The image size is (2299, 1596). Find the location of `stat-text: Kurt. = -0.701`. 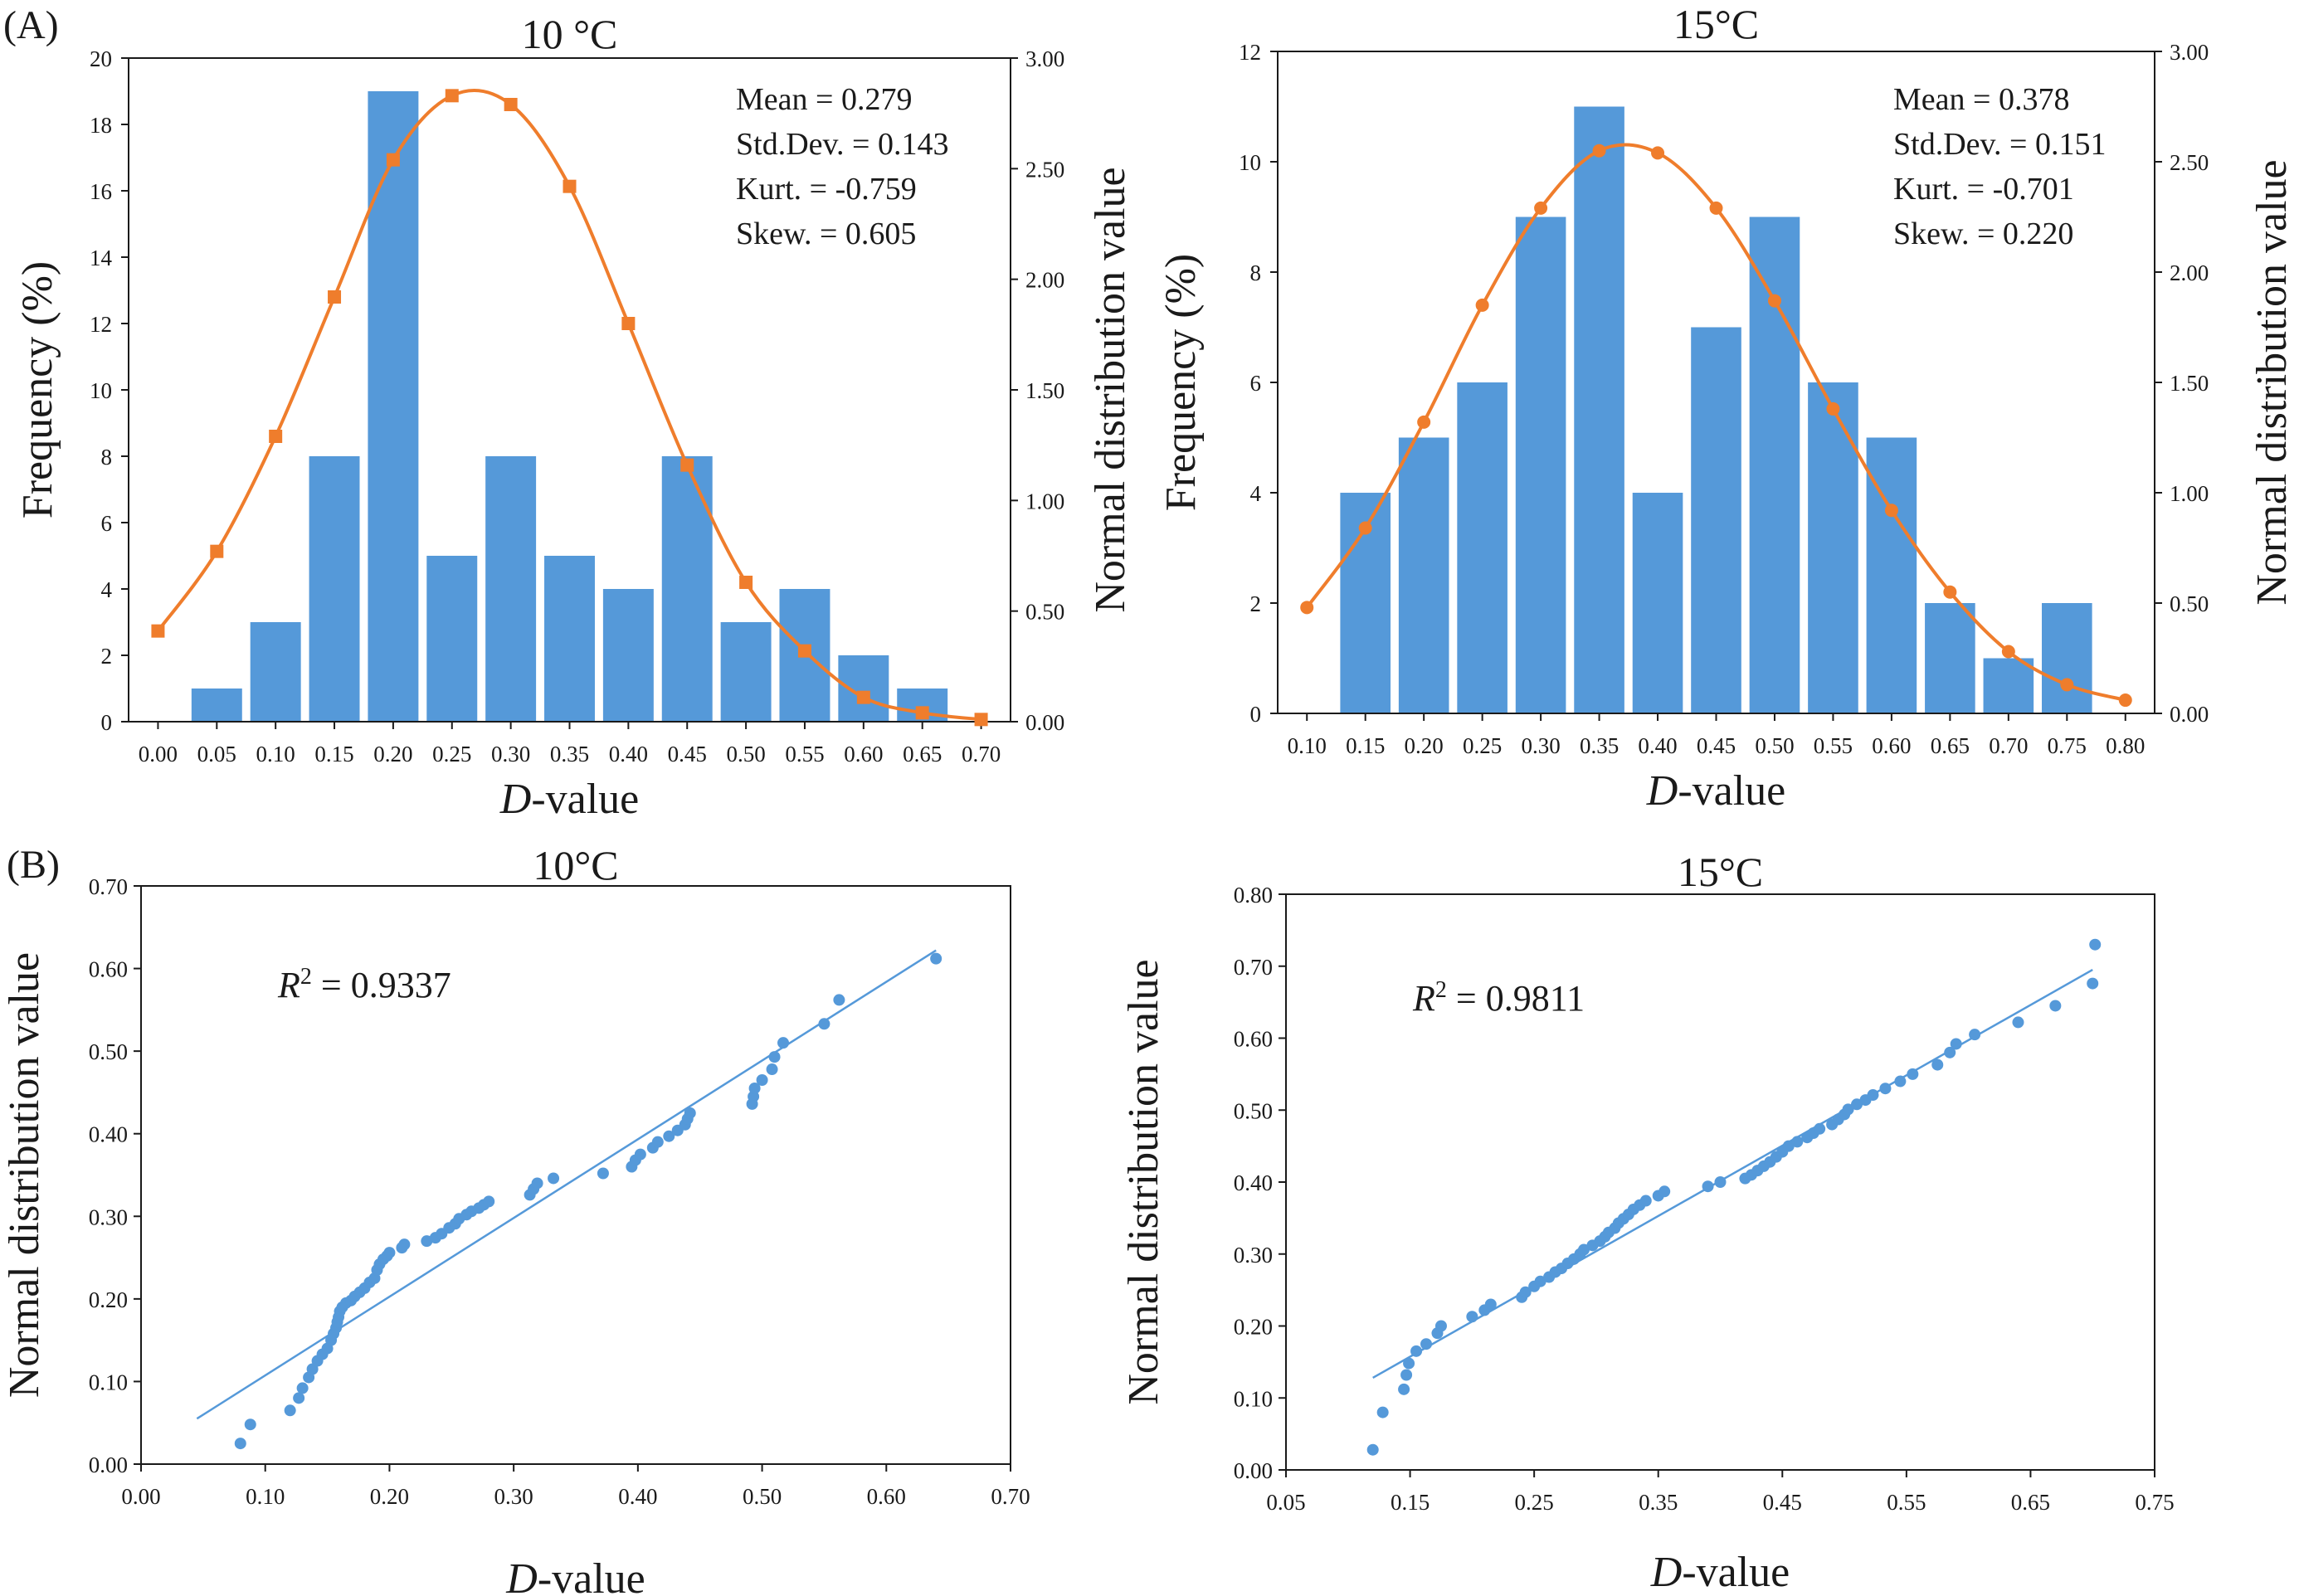

stat-text: Kurt. = -0.701 is located at coordinates (1983, 189).